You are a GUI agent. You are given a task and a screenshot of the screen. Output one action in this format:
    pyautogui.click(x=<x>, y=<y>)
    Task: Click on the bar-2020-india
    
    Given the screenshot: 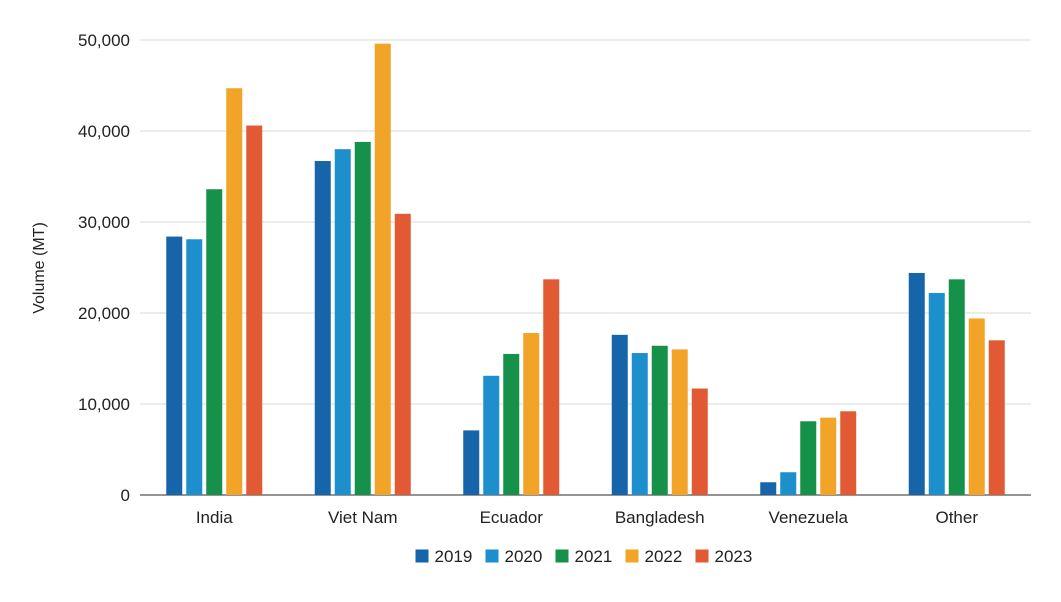 What is the action you would take?
    pyautogui.click(x=194, y=367)
    